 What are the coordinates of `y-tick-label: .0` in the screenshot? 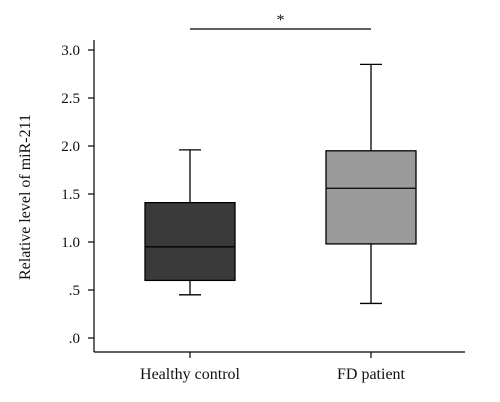 It's located at (74, 339).